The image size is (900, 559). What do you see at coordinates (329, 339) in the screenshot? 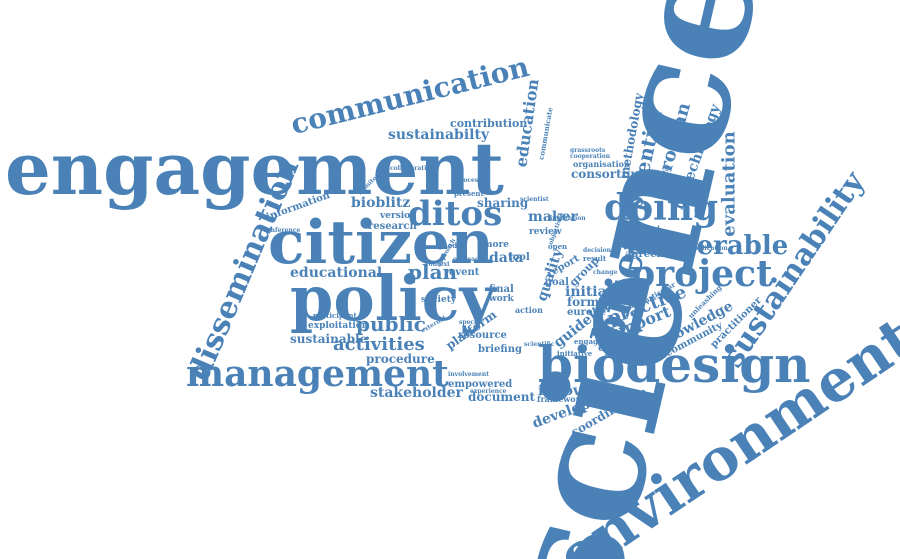
I see `word-sustainable: sustainable` at bounding box center [329, 339].